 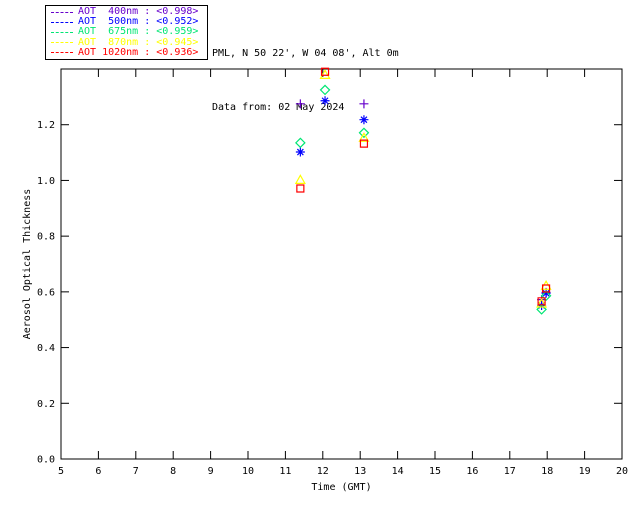 I want to click on y-tick-label: 0.0, so click(x=46, y=460).